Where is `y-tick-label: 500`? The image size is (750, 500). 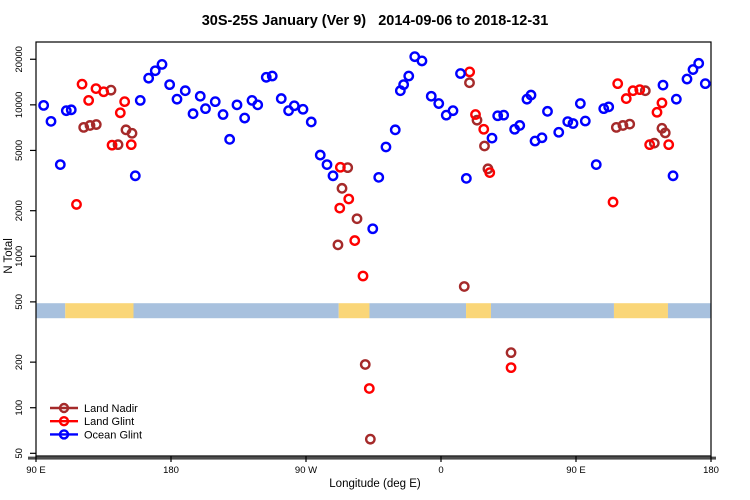 y-tick-label: 500 is located at coordinates (19, 302).